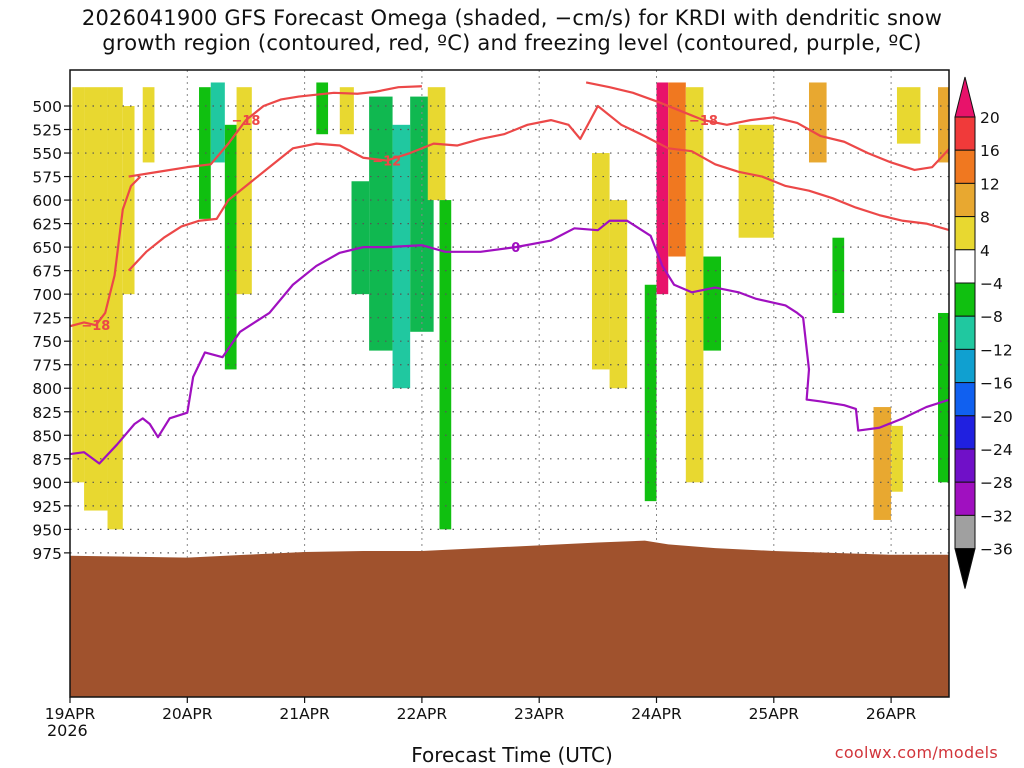 The height and width of the screenshot is (768, 1024). Describe the element at coordinates (47, 225) in the screenshot. I see `ytick-label-625: 625` at that location.